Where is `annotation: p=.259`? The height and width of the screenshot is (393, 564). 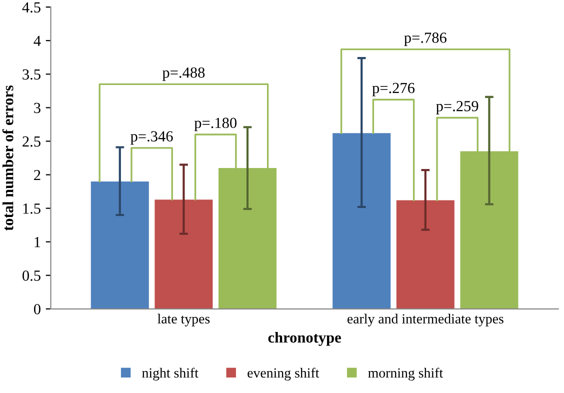
annotation: p=.259 is located at coordinates (457, 107).